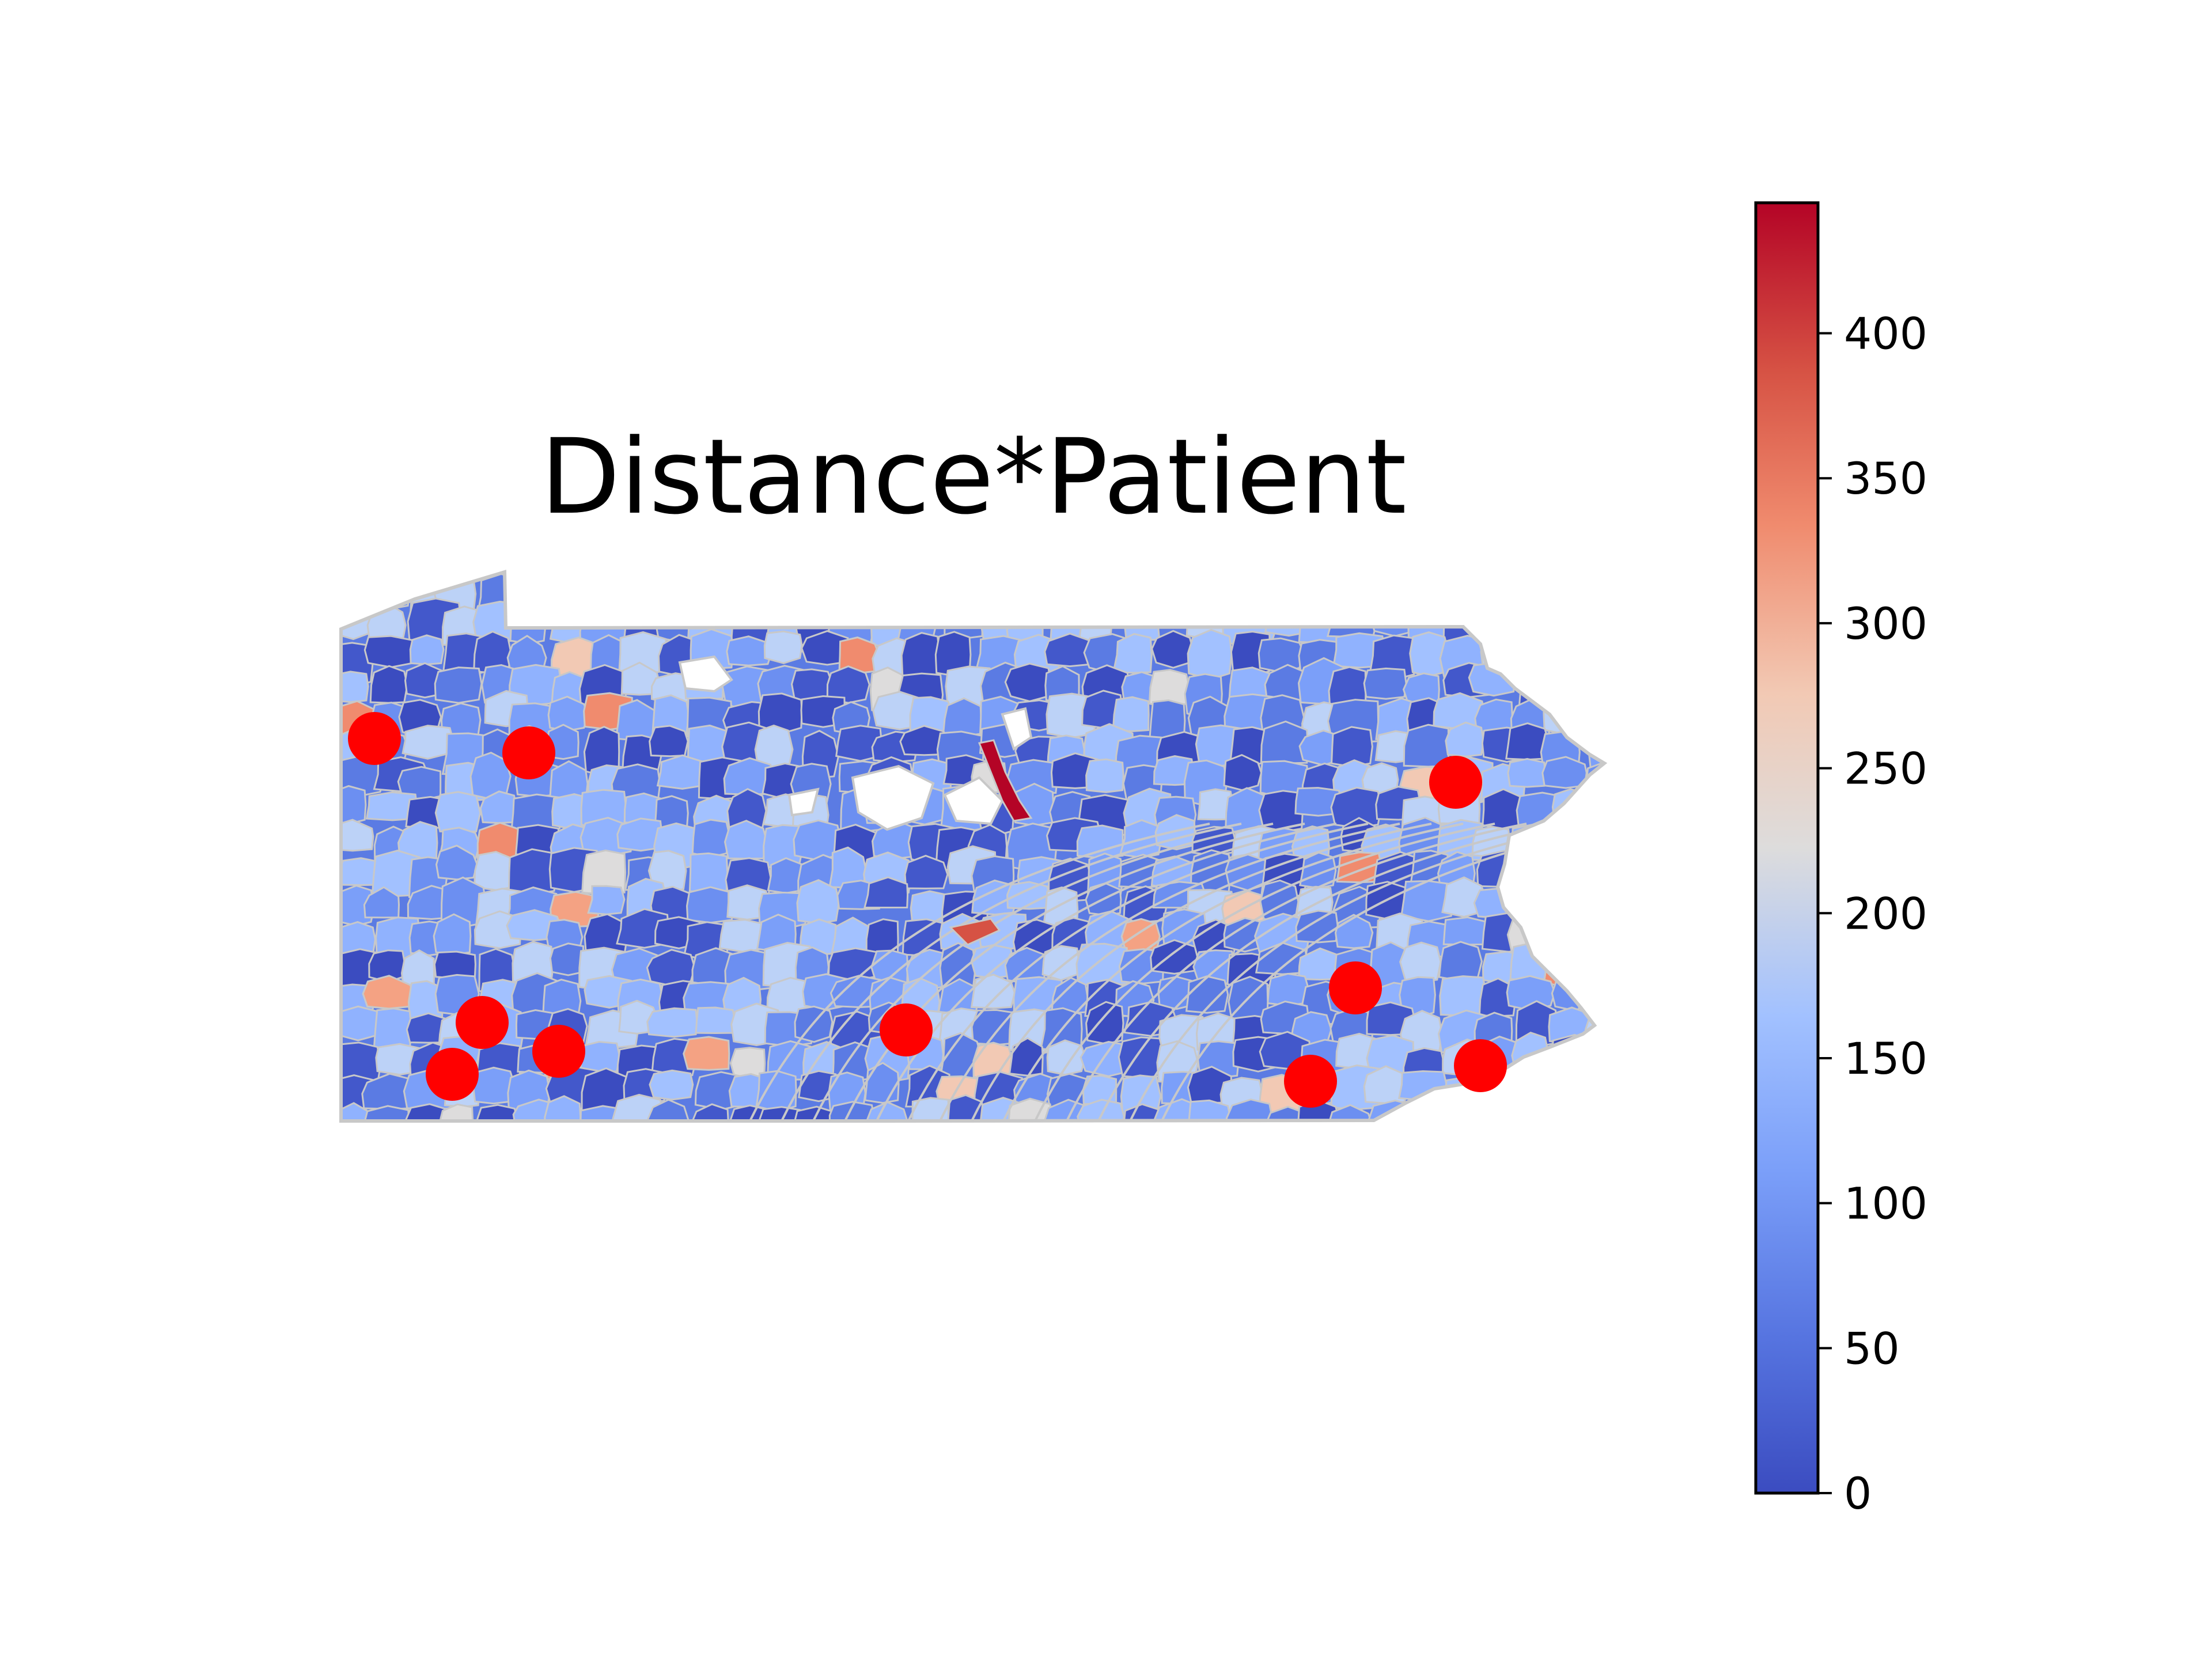  What do you see at coordinates (927, 910) in the screenshot?
I see `facility-markers` at bounding box center [927, 910].